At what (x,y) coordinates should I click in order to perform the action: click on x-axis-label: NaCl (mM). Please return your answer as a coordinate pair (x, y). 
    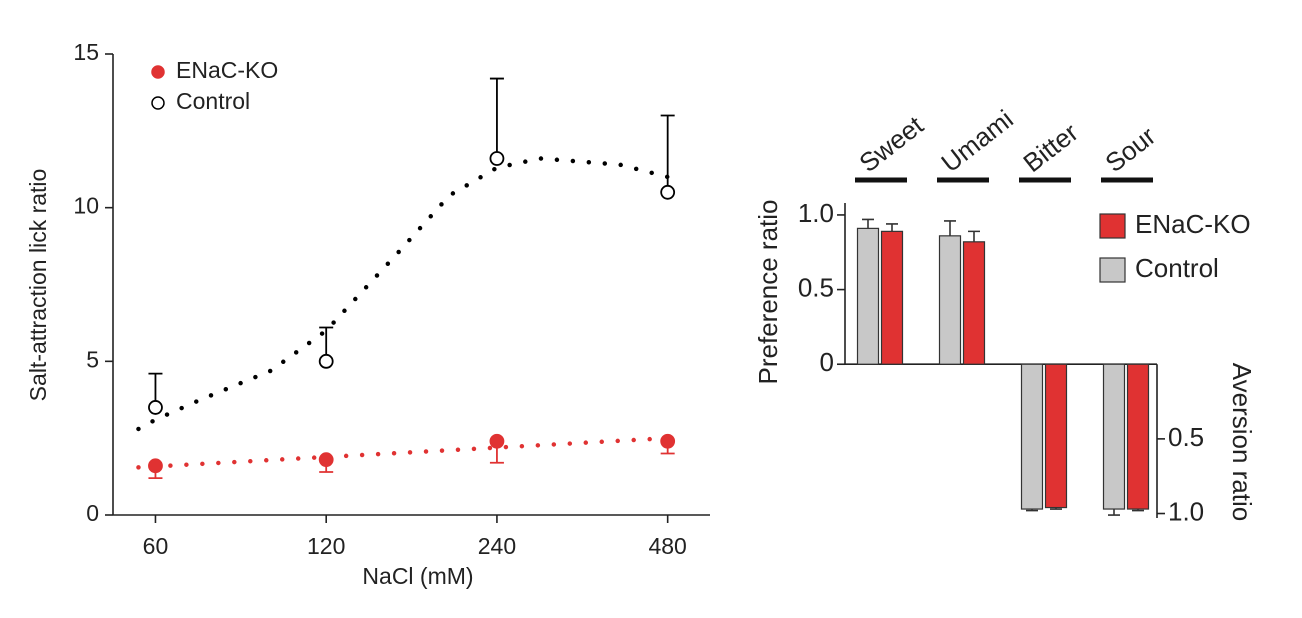
    Looking at the image, I should click on (417, 576).